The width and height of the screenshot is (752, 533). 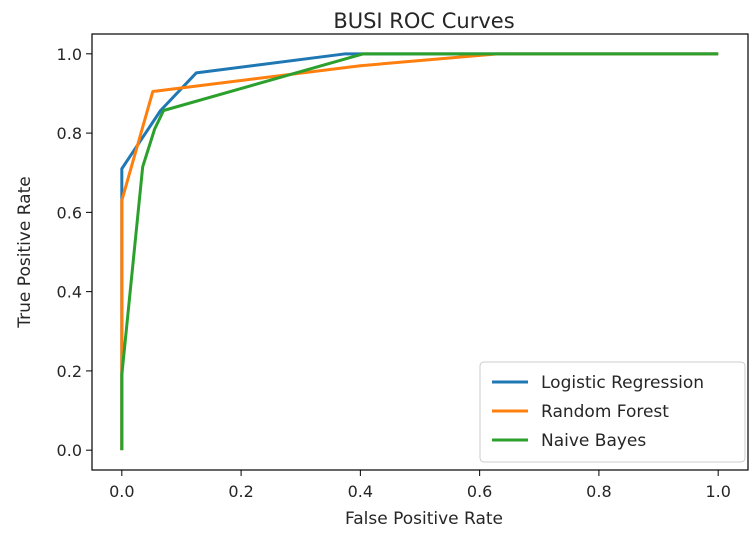 What do you see at coordinates (622, 383) in the screenshot?
I see `legend-label-1: Logistic Regression` at bounding box center [622, 383].